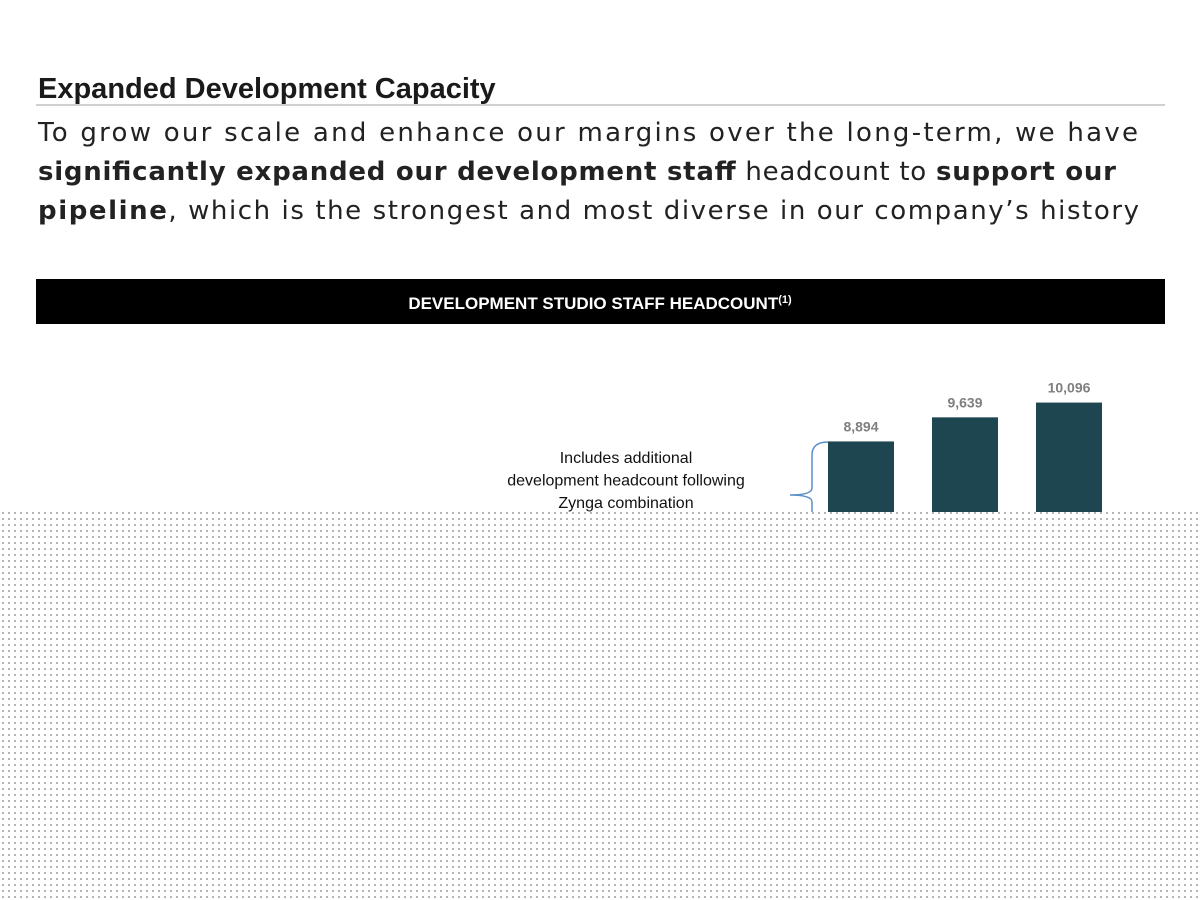  I want to click on value-label: 8,894, so click(860, 426).